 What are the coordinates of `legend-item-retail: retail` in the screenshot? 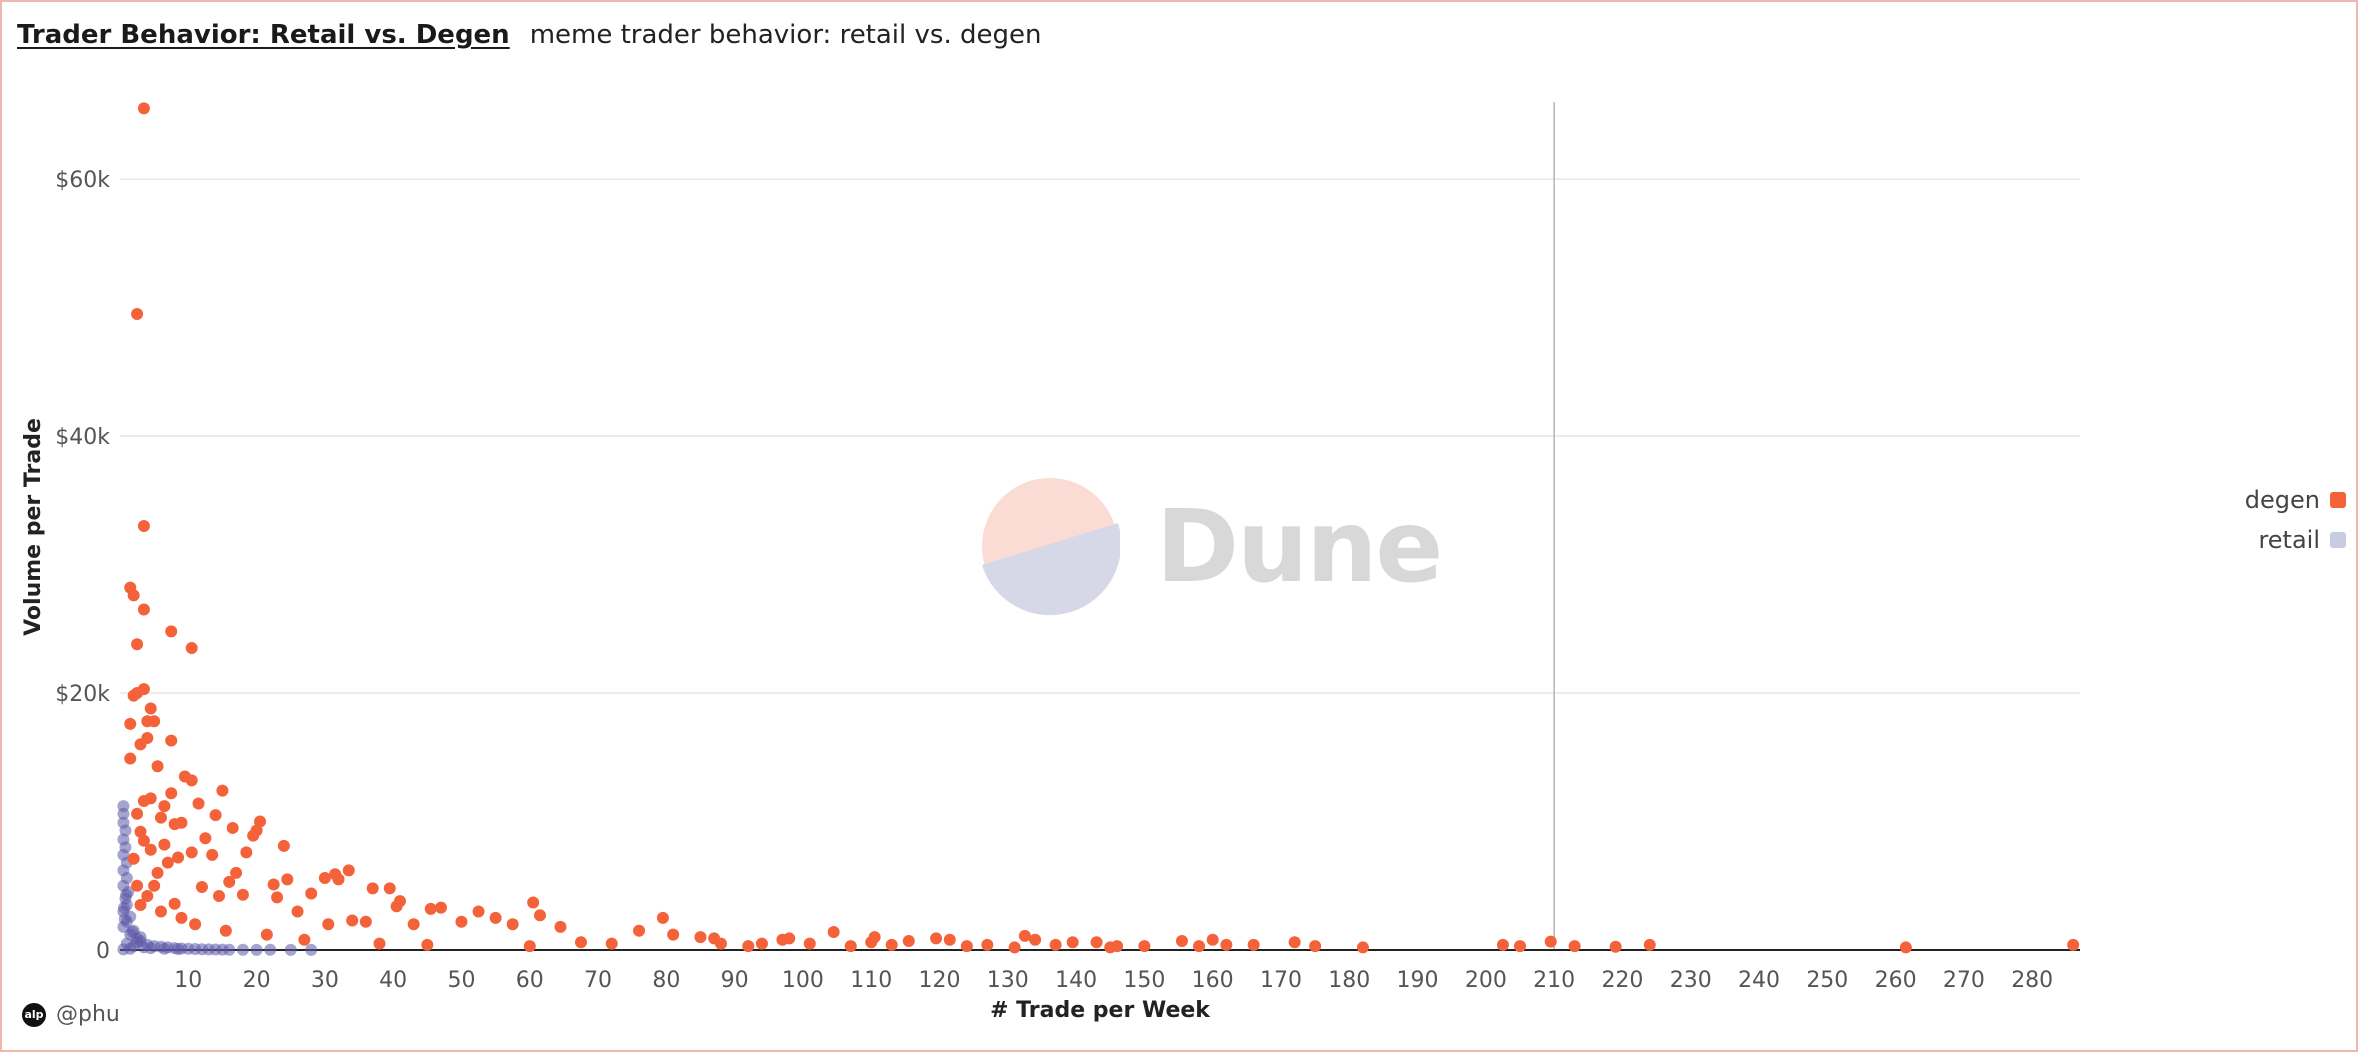 It's located at (2295, 540).